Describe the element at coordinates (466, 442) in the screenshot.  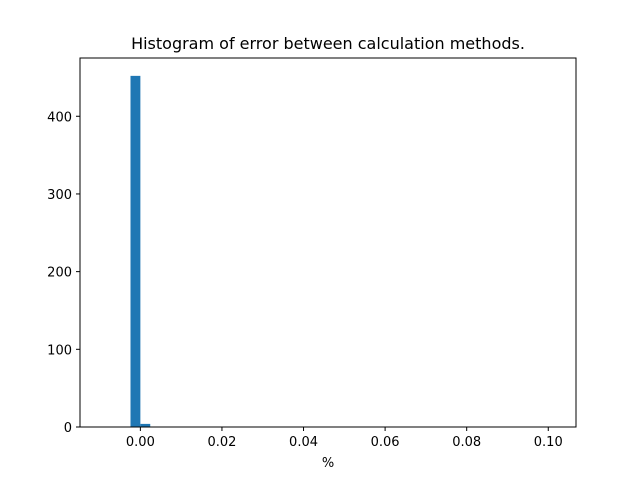
I see `x-tick-label: 0.08` at that location.